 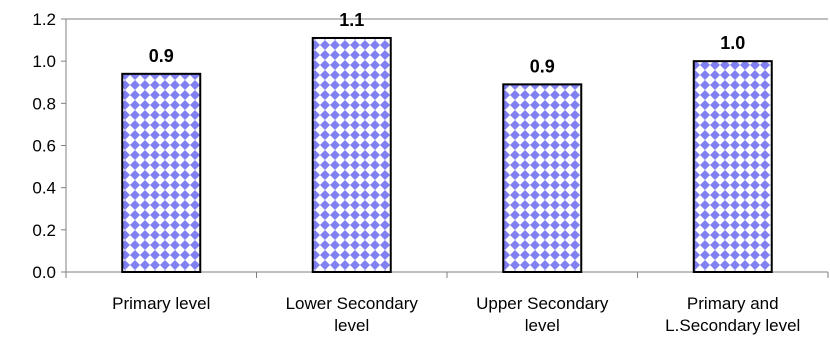 I want to click on bar-value-label: 1.0, so click(x=732, y=43).